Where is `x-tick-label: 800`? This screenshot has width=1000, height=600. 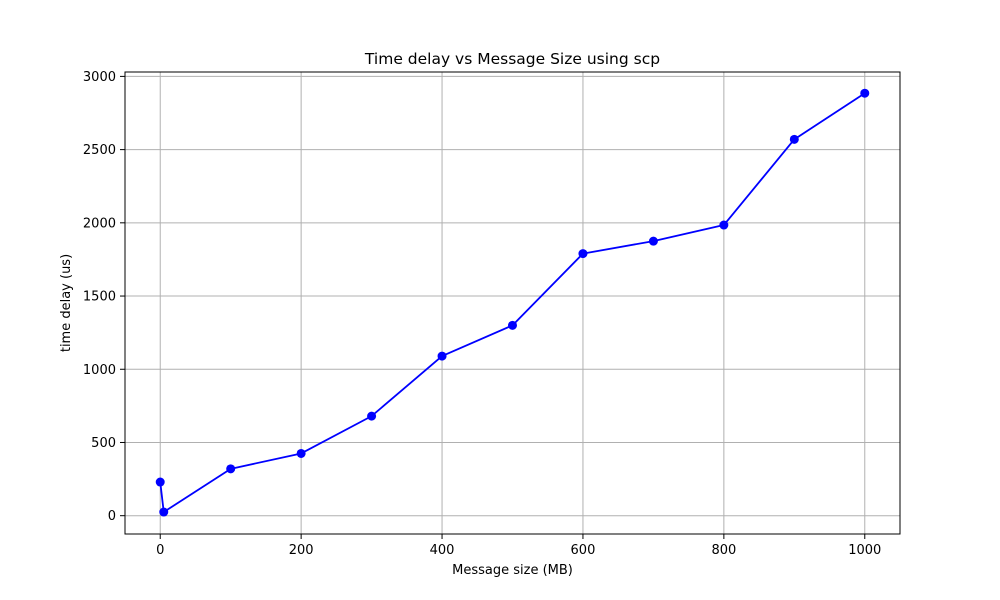 x-tick-label: 800 is located at coordinates (723, 550).